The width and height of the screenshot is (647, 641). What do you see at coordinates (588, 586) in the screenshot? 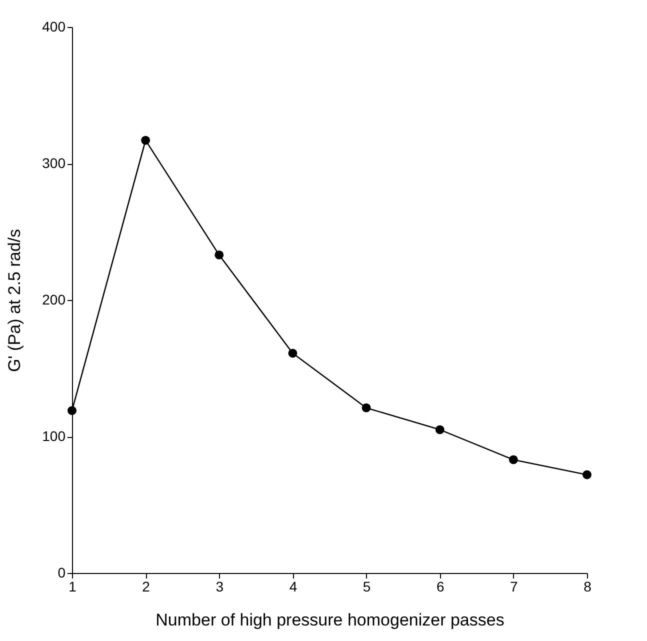
I see `x-tick-label: 8` at bounding box center [588, 586].